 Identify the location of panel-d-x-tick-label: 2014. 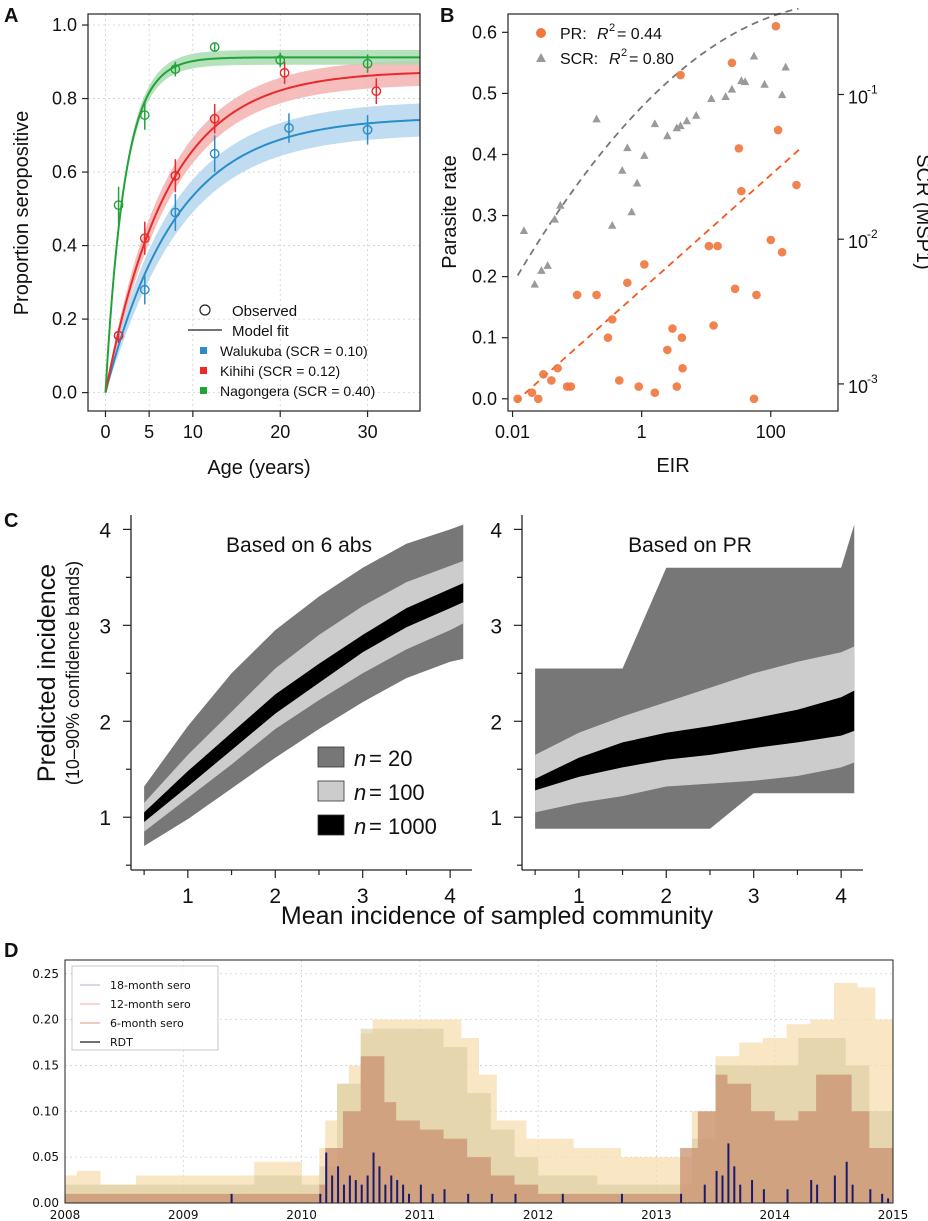
(774, 1214).